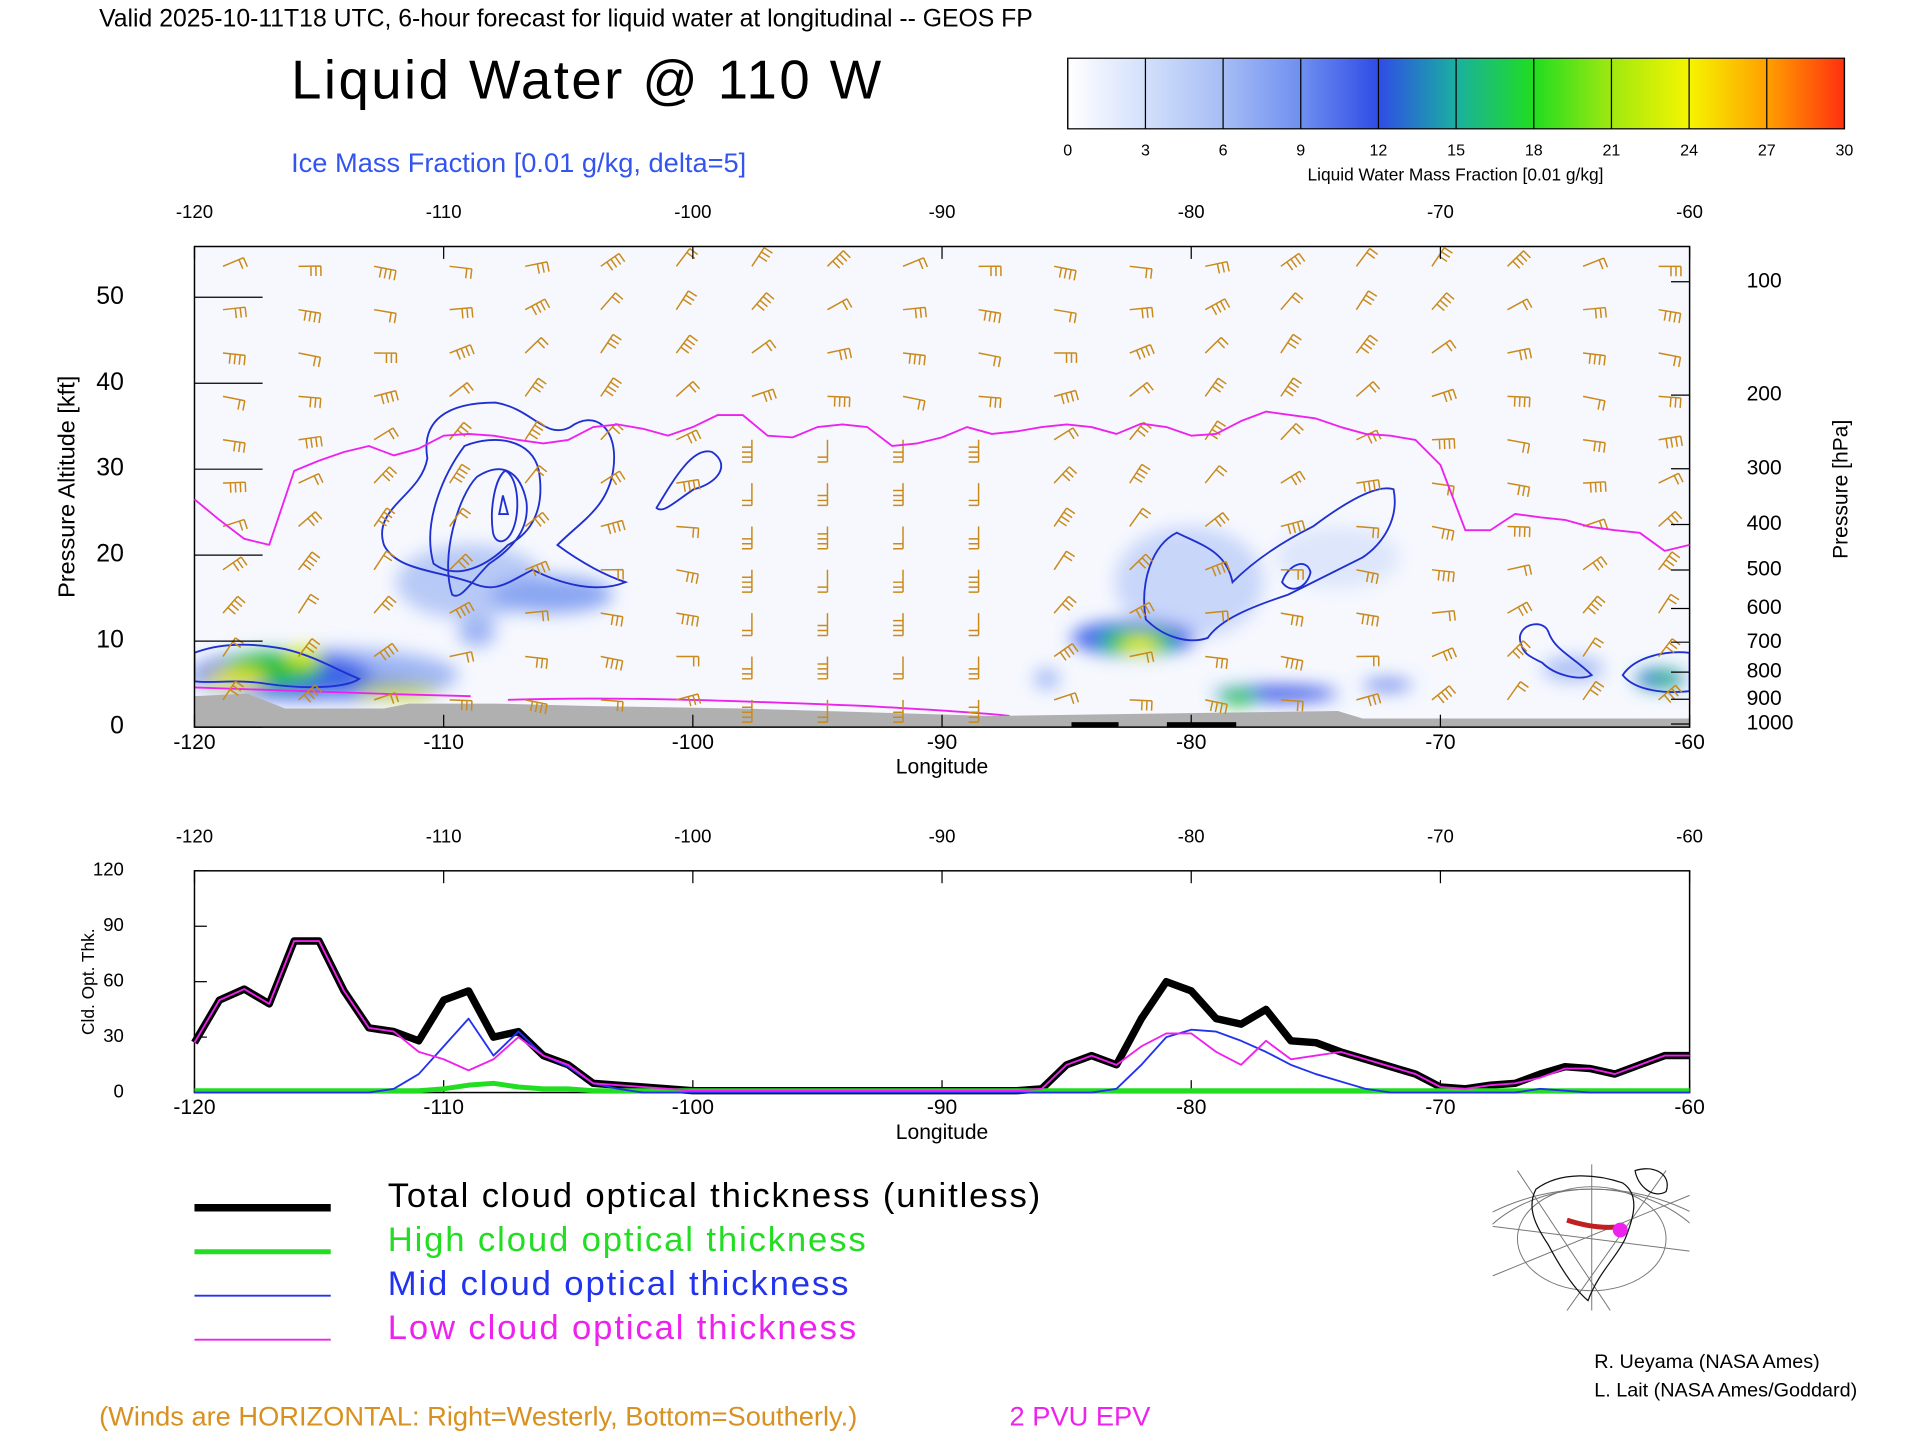 This screenshot has height=1440, width=1920. I want to click on y2-tick-label: 700, so click(1764, 641).